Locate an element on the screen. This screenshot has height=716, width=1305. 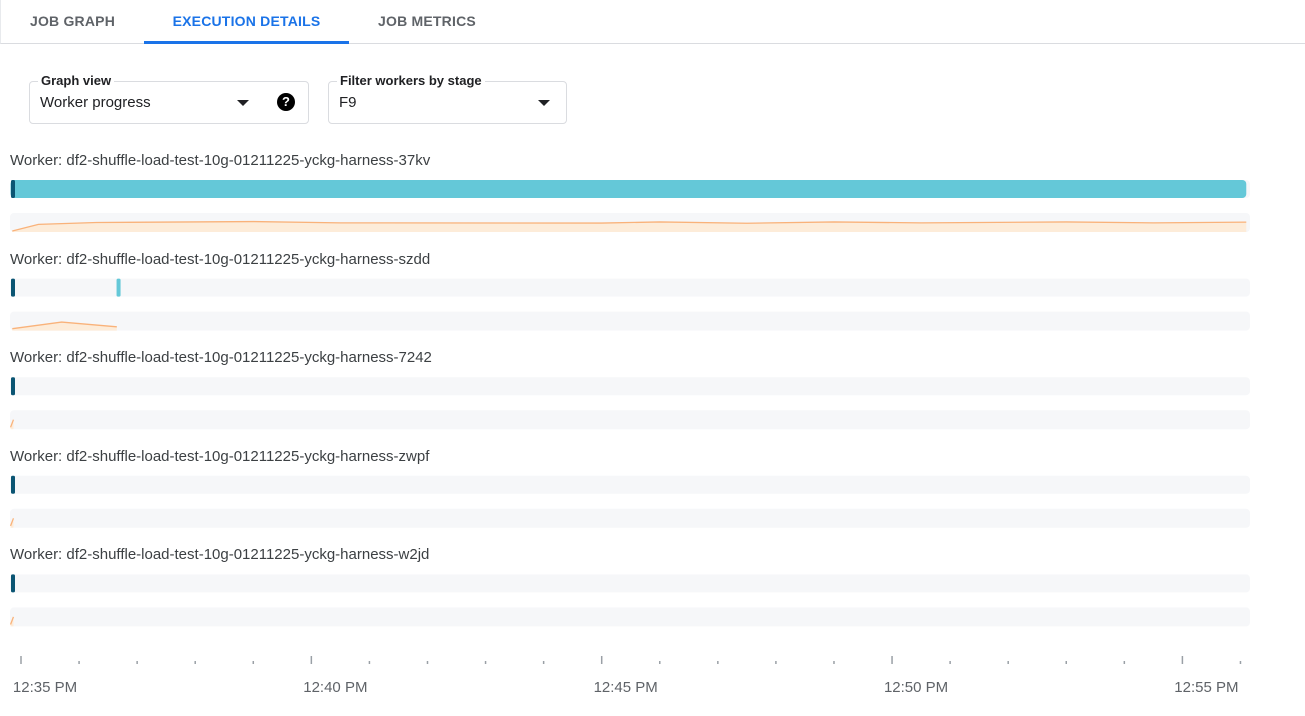
time-axis-label: 12:35 PM is located at coordinates (45, 687).